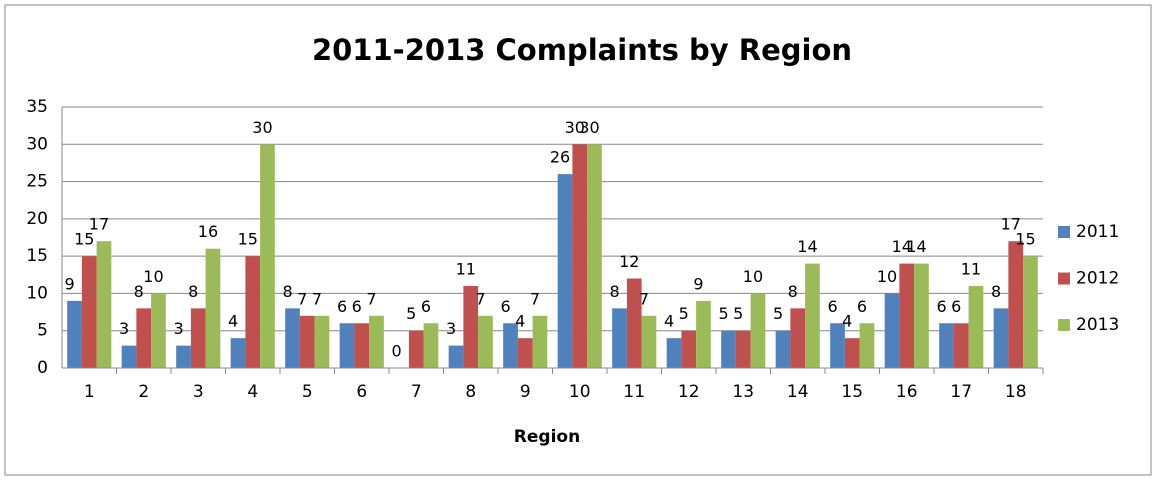 This screenshot has width=1153, height=480. I want to click on y-tick-label: 35, so click(37, 107).